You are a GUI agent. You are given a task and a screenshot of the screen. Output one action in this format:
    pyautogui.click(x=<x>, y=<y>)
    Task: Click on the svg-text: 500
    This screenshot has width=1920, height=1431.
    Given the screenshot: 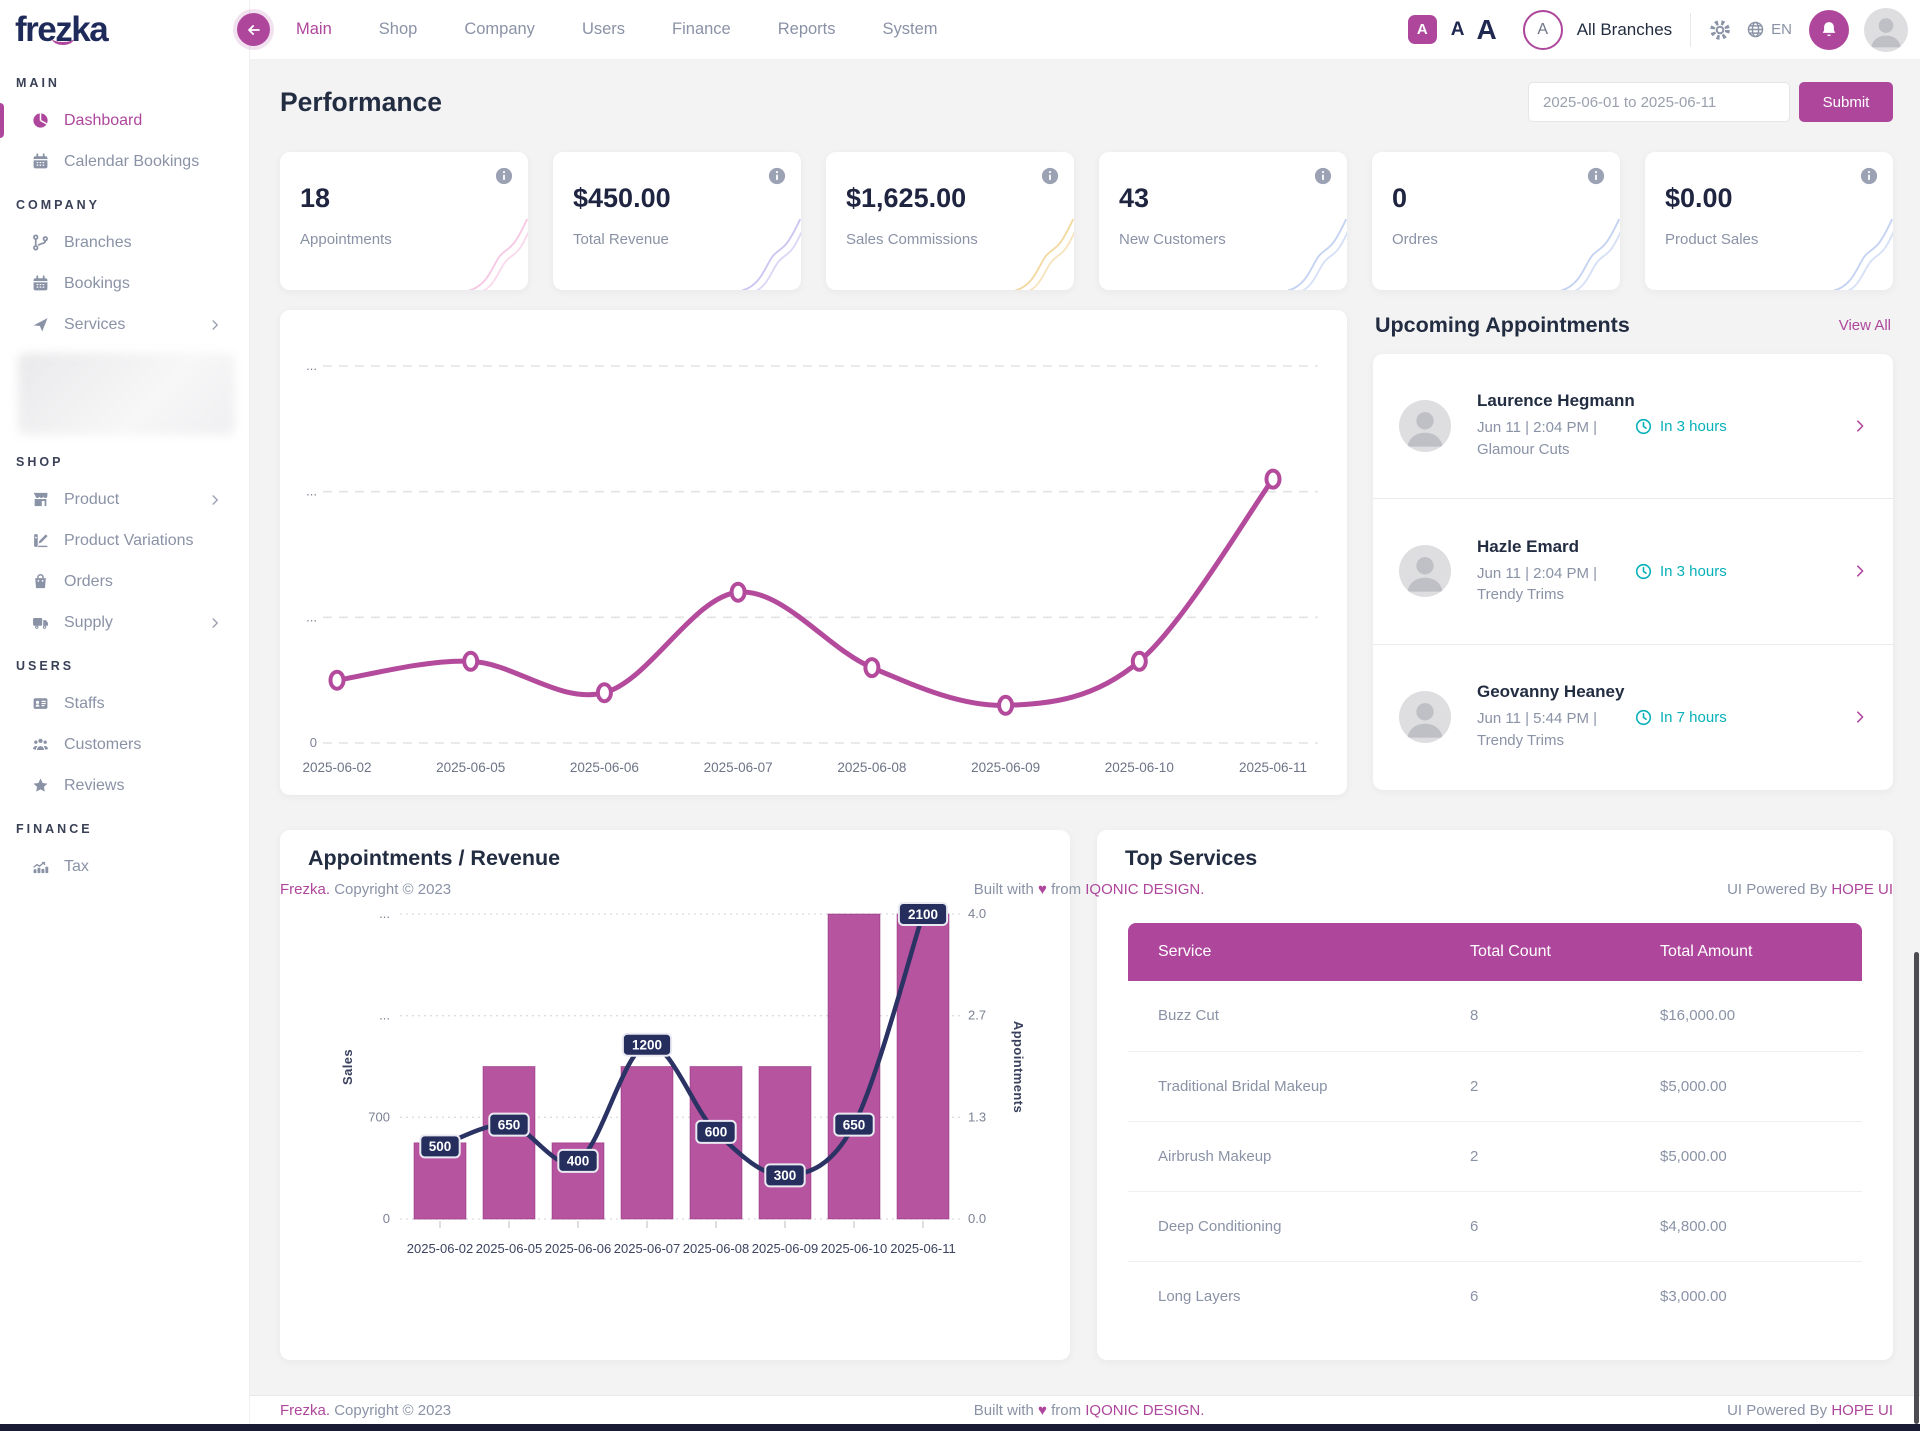 What is the action you would take?
    pyautogui.click(x=440, y=1146)
    